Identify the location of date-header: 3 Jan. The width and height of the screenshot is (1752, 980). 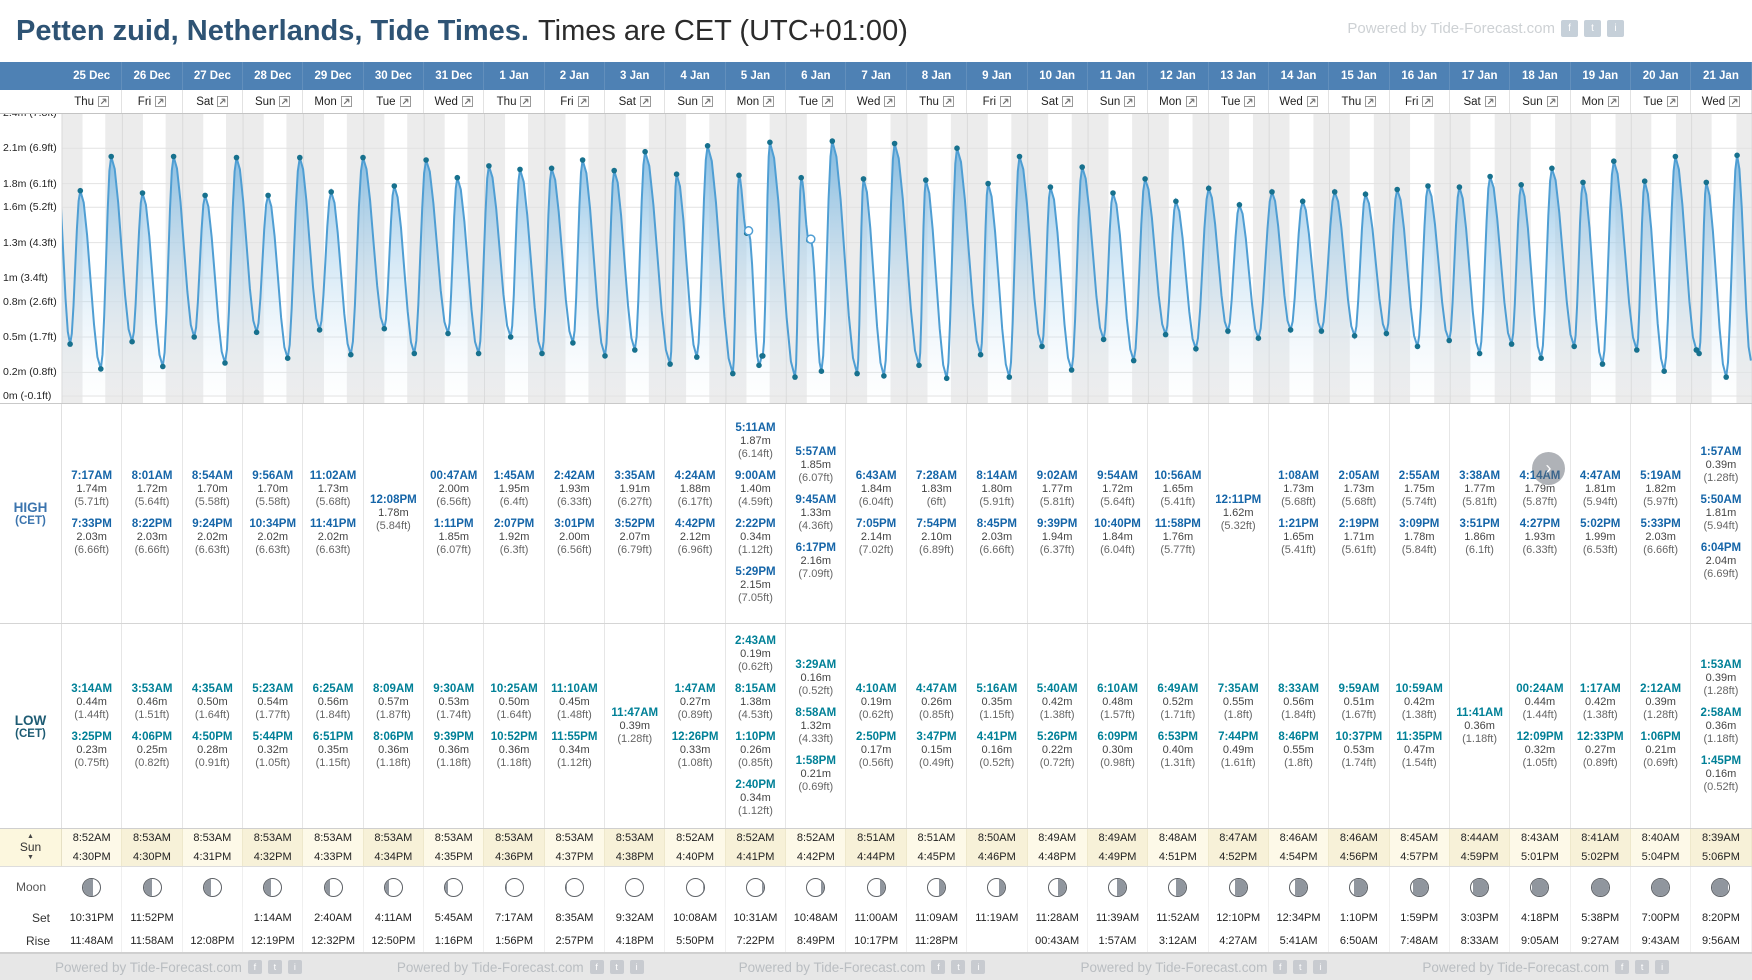
(635, 76).